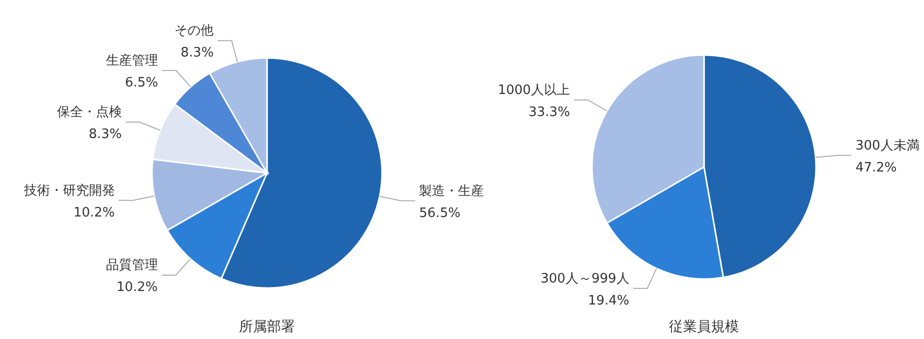 This screenshot has height=339, width=924. What do you see at coordinates (534, 90) in the screenshot?
I see `slice-label: 1000人以上` at bounding box center [534, 90].